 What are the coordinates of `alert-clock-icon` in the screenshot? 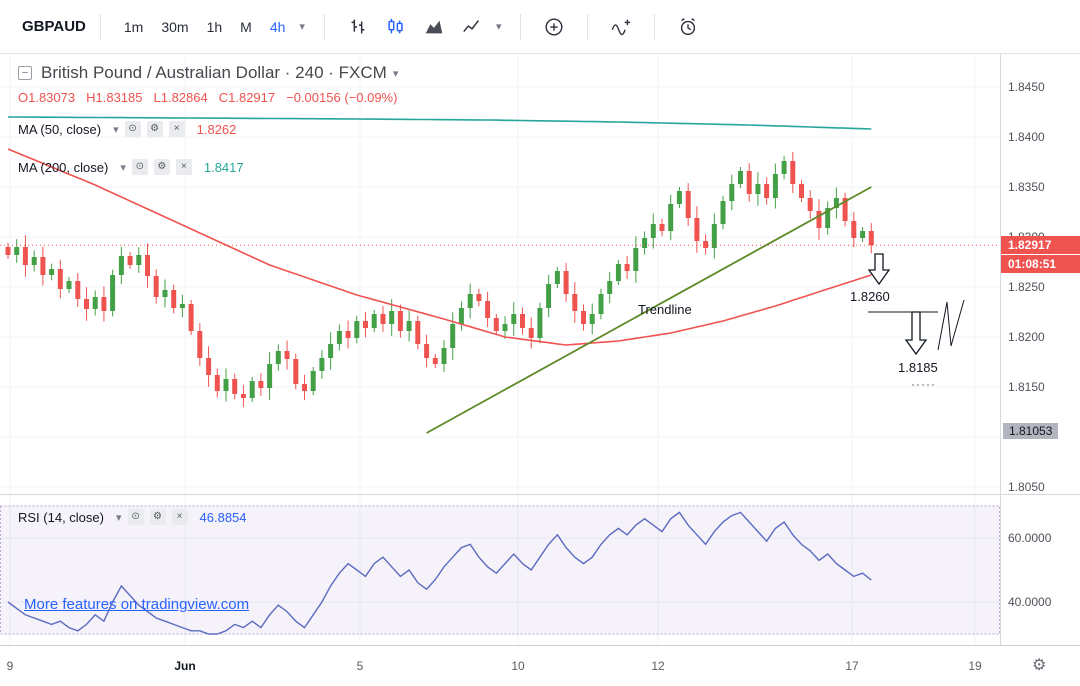 It's located at (688, 27).